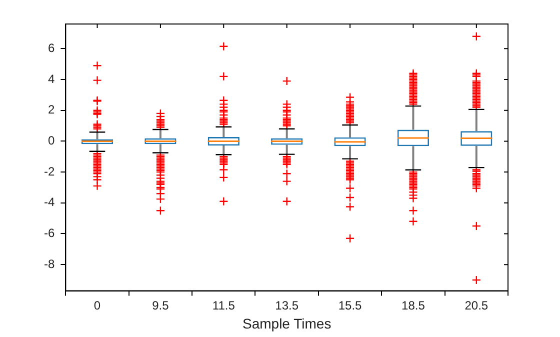  I want to click on x-tick-label: 20.5, so click(476, 305).